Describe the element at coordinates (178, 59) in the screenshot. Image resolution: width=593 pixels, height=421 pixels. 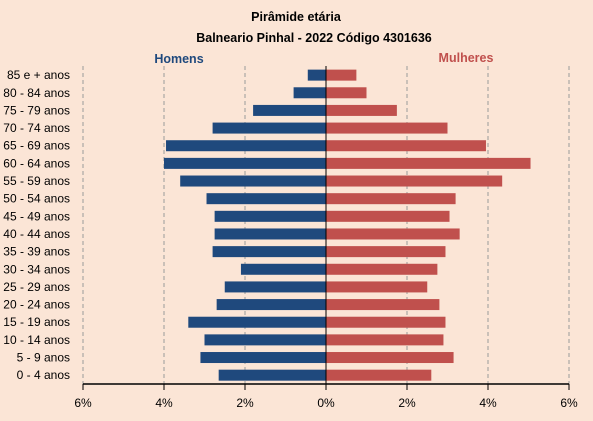
I see `legend-men: Homens` at that location.